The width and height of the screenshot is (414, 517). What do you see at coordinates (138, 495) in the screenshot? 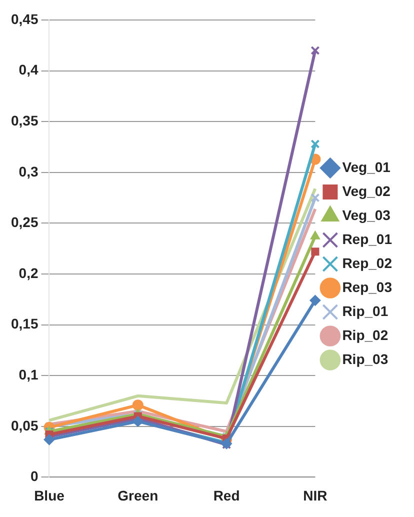
I see `x-tick-label: Green` at bounding box center [138, 495].